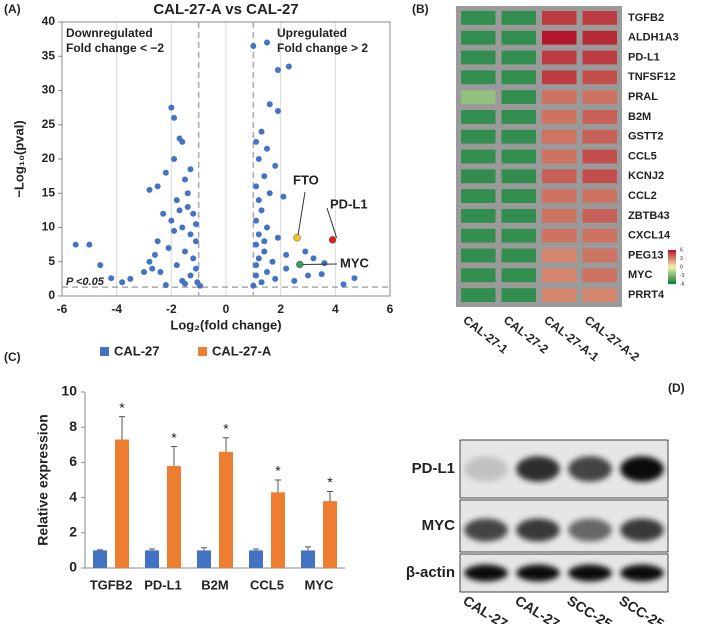 This screenshot has width=709, height=624. I want to click on y-tick-label: 2, so click(73, 532).